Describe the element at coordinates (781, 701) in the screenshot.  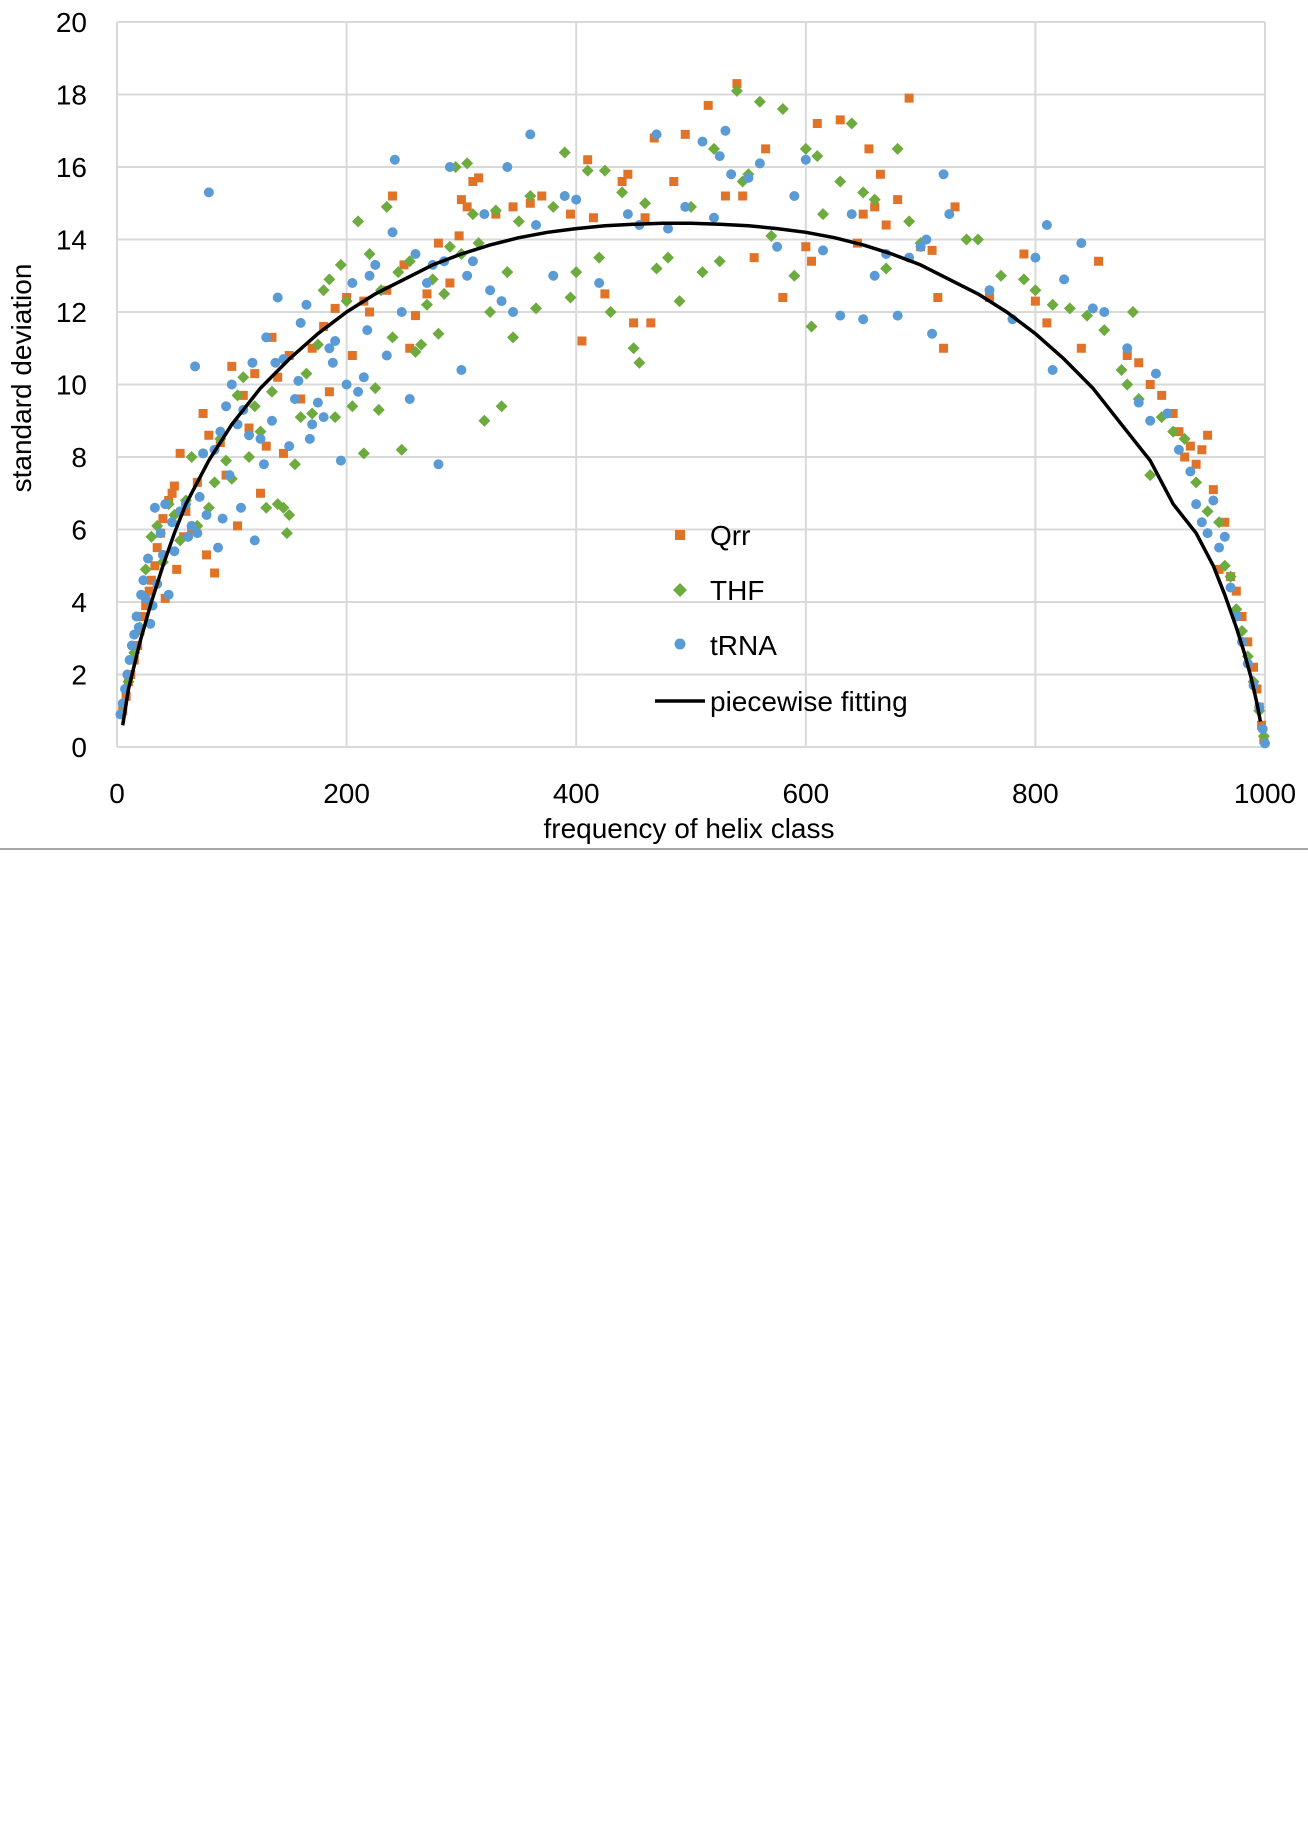
I see `legend-item-fit: piecewise fitting` at that location.